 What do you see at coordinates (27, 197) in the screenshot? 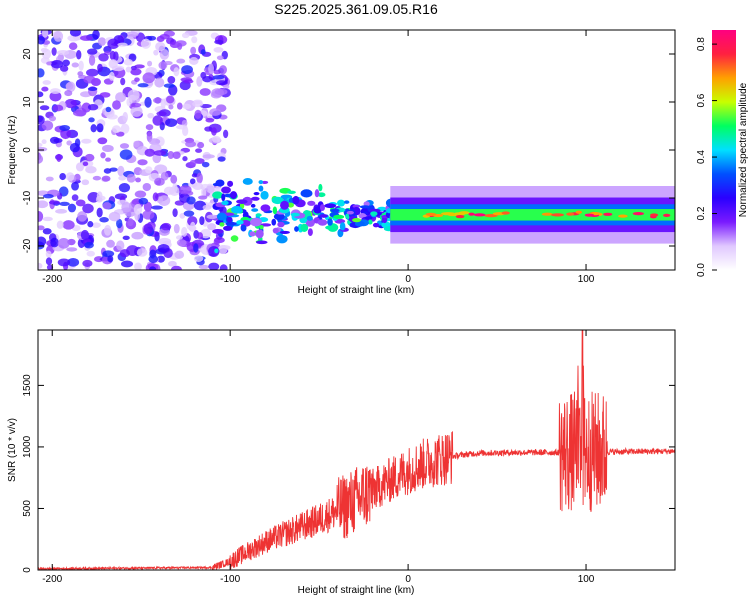
I see `spectrogram-ytick-label: -10` at bounding box center [27, 197].